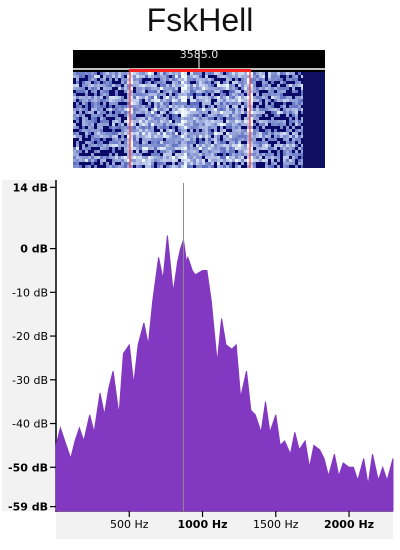 The height and width of the screenshot is (550, 400). I want to click on y-tick-label: -20 dB, so click(30, 336).